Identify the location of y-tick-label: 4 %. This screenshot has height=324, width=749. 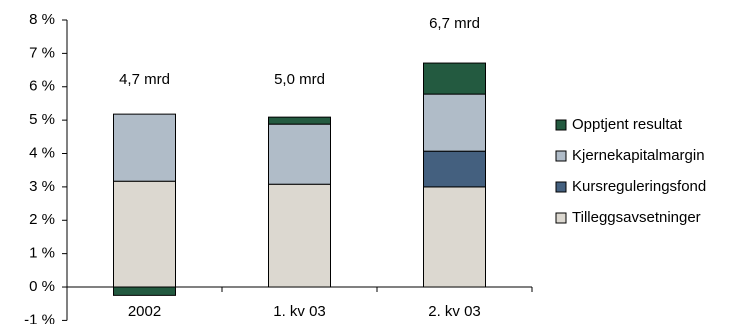
(42, 152).